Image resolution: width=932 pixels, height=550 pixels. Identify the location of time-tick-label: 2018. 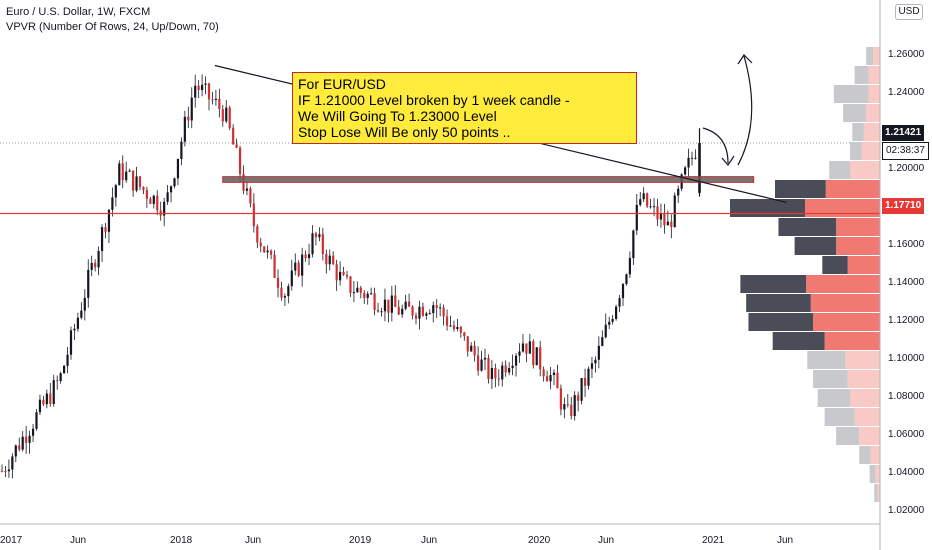
(181, 540).